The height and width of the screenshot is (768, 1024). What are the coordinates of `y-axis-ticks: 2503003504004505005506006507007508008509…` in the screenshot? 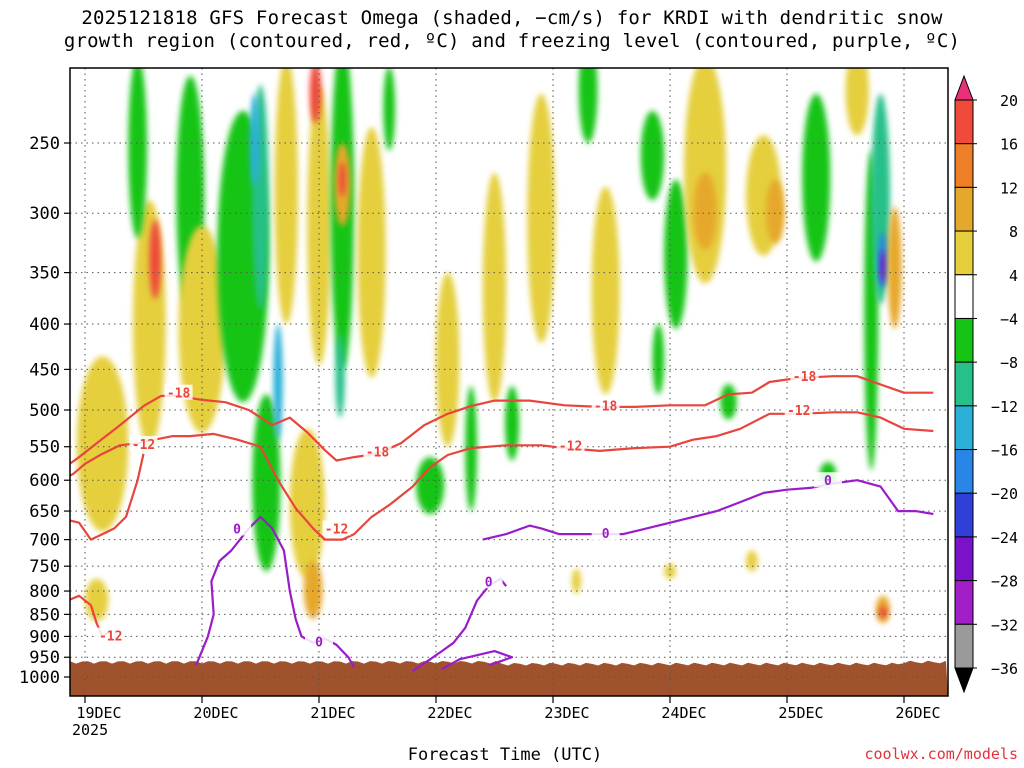 It's located at (44, 411).